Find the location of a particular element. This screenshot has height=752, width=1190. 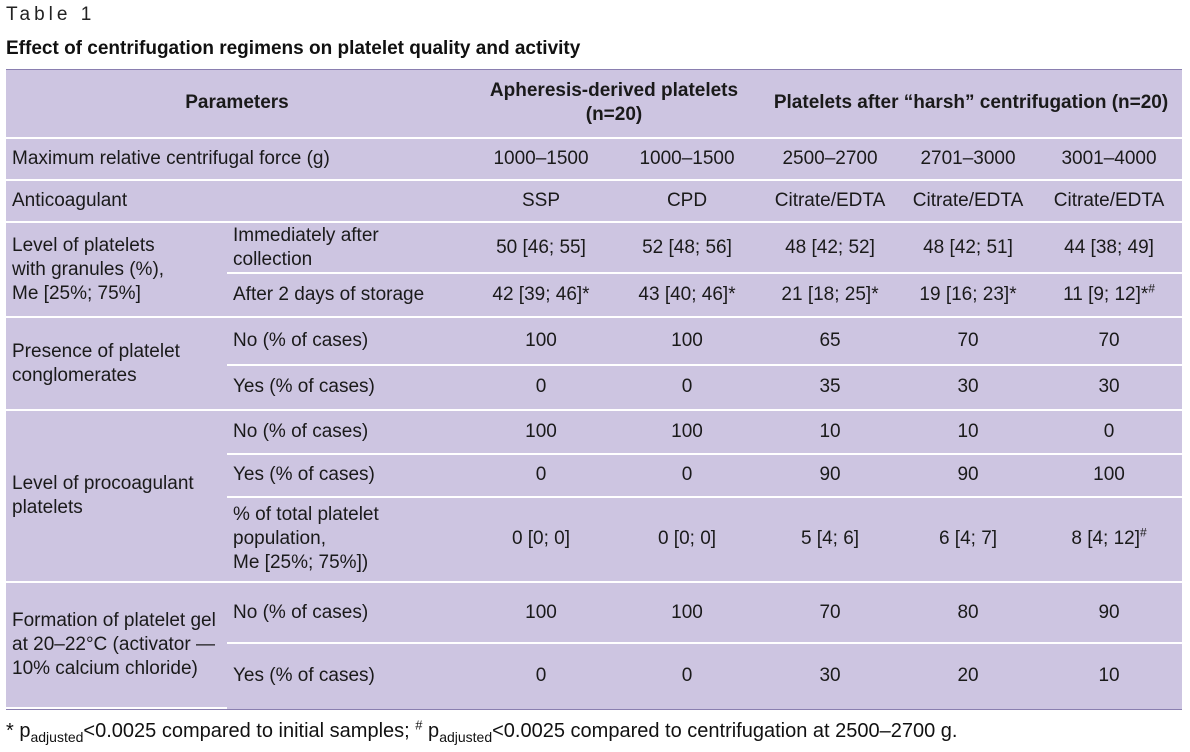

header-parameters: Parameters is located at coordinates (237, 104).